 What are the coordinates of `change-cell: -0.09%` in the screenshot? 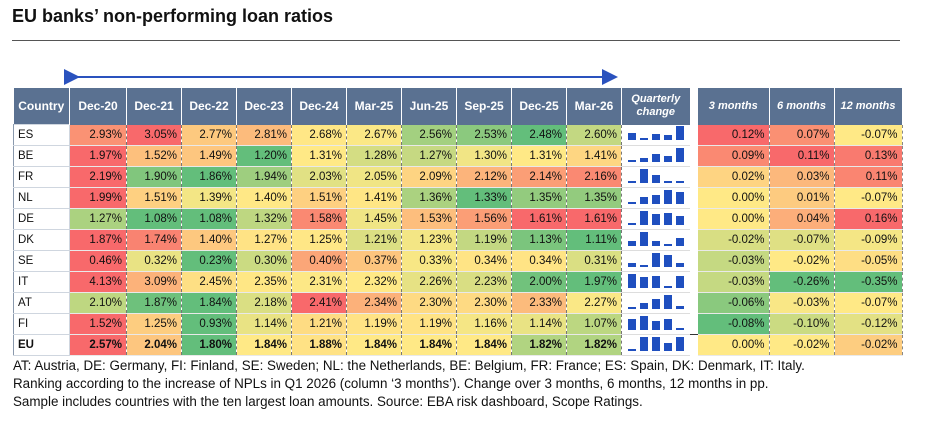 It's located at (868, 240).